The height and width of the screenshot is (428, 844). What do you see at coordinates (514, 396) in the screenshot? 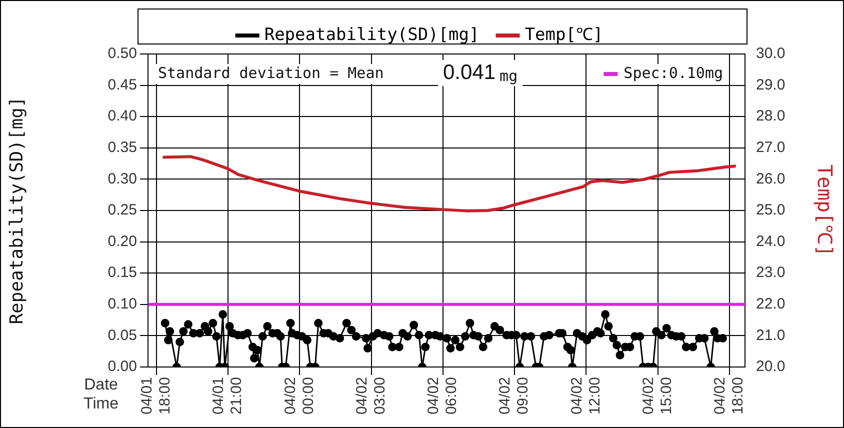
I see `x-tick-label: 04/02 09:00` at bounding box center [514, 396].